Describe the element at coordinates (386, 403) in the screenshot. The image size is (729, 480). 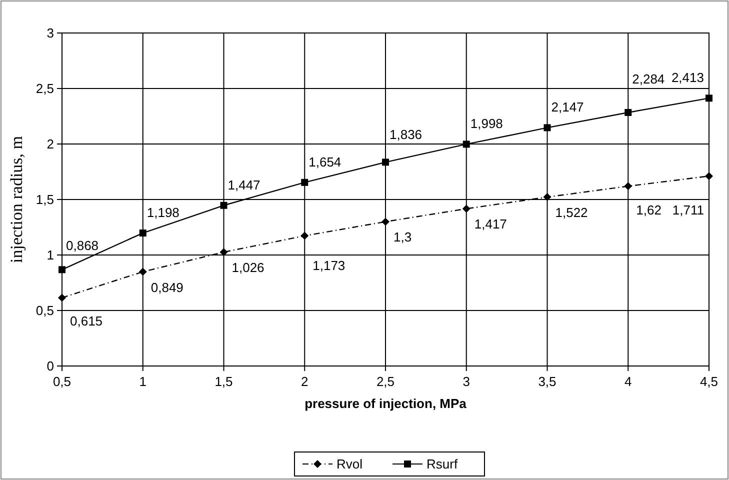
I see `x-axis-title: pressure of injection, MPa` at that location.